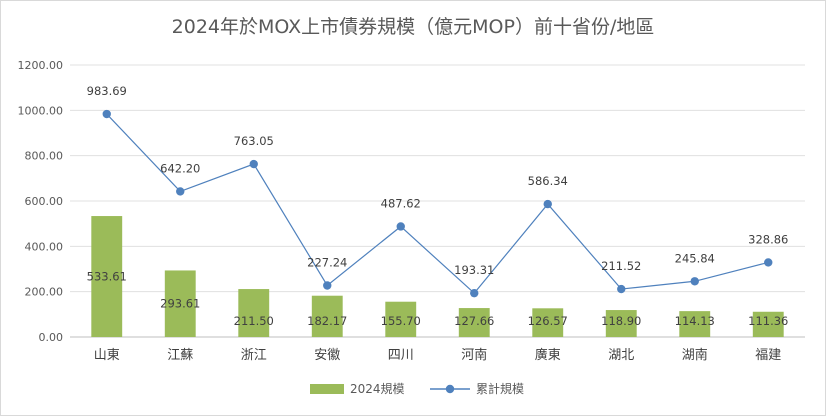 This screenshot has height=416, width=826. Describe the element at coordinates (401, 203) in the screenshot. I see `line-label-4: 487.62` at that location.